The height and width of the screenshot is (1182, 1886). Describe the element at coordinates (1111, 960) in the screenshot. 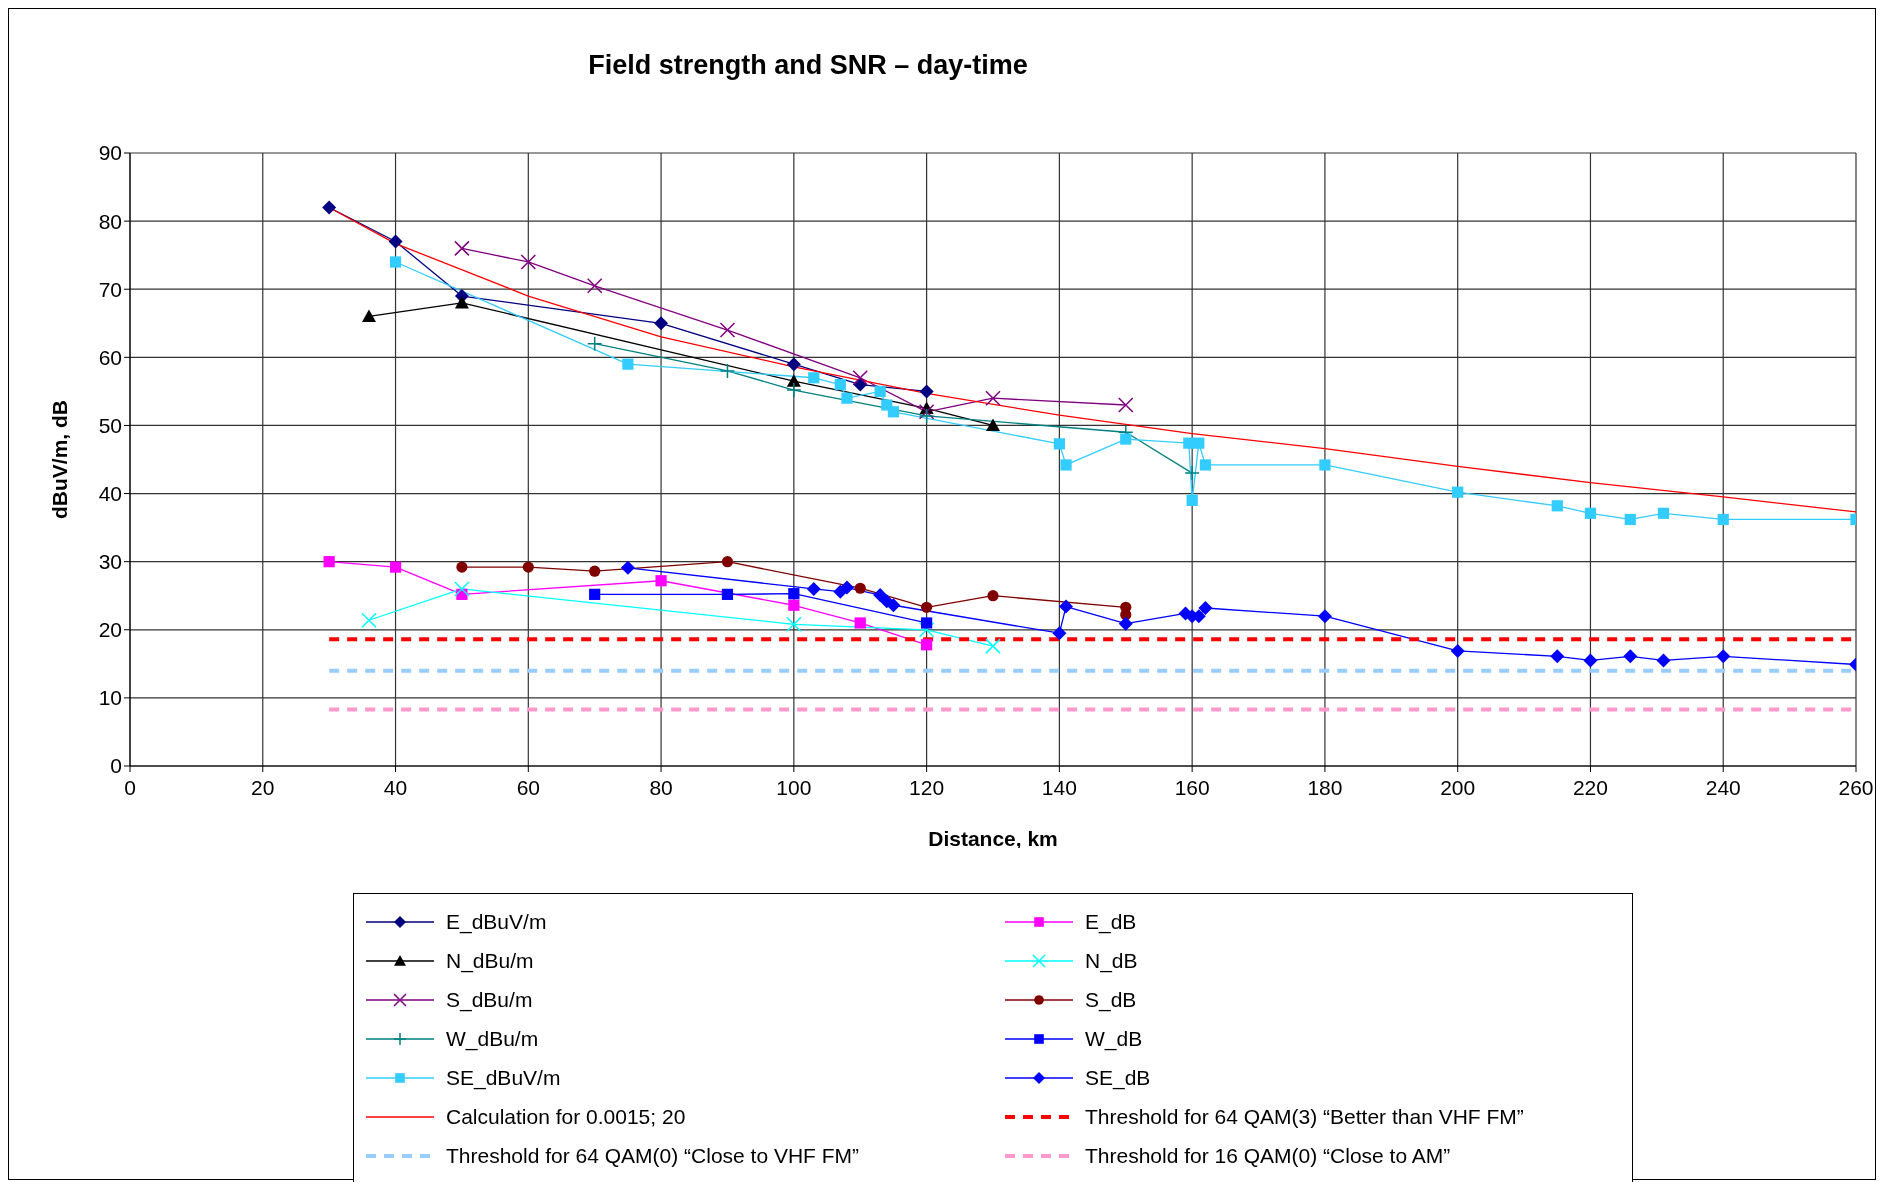

I see `legend-label: N_dB` at that location.